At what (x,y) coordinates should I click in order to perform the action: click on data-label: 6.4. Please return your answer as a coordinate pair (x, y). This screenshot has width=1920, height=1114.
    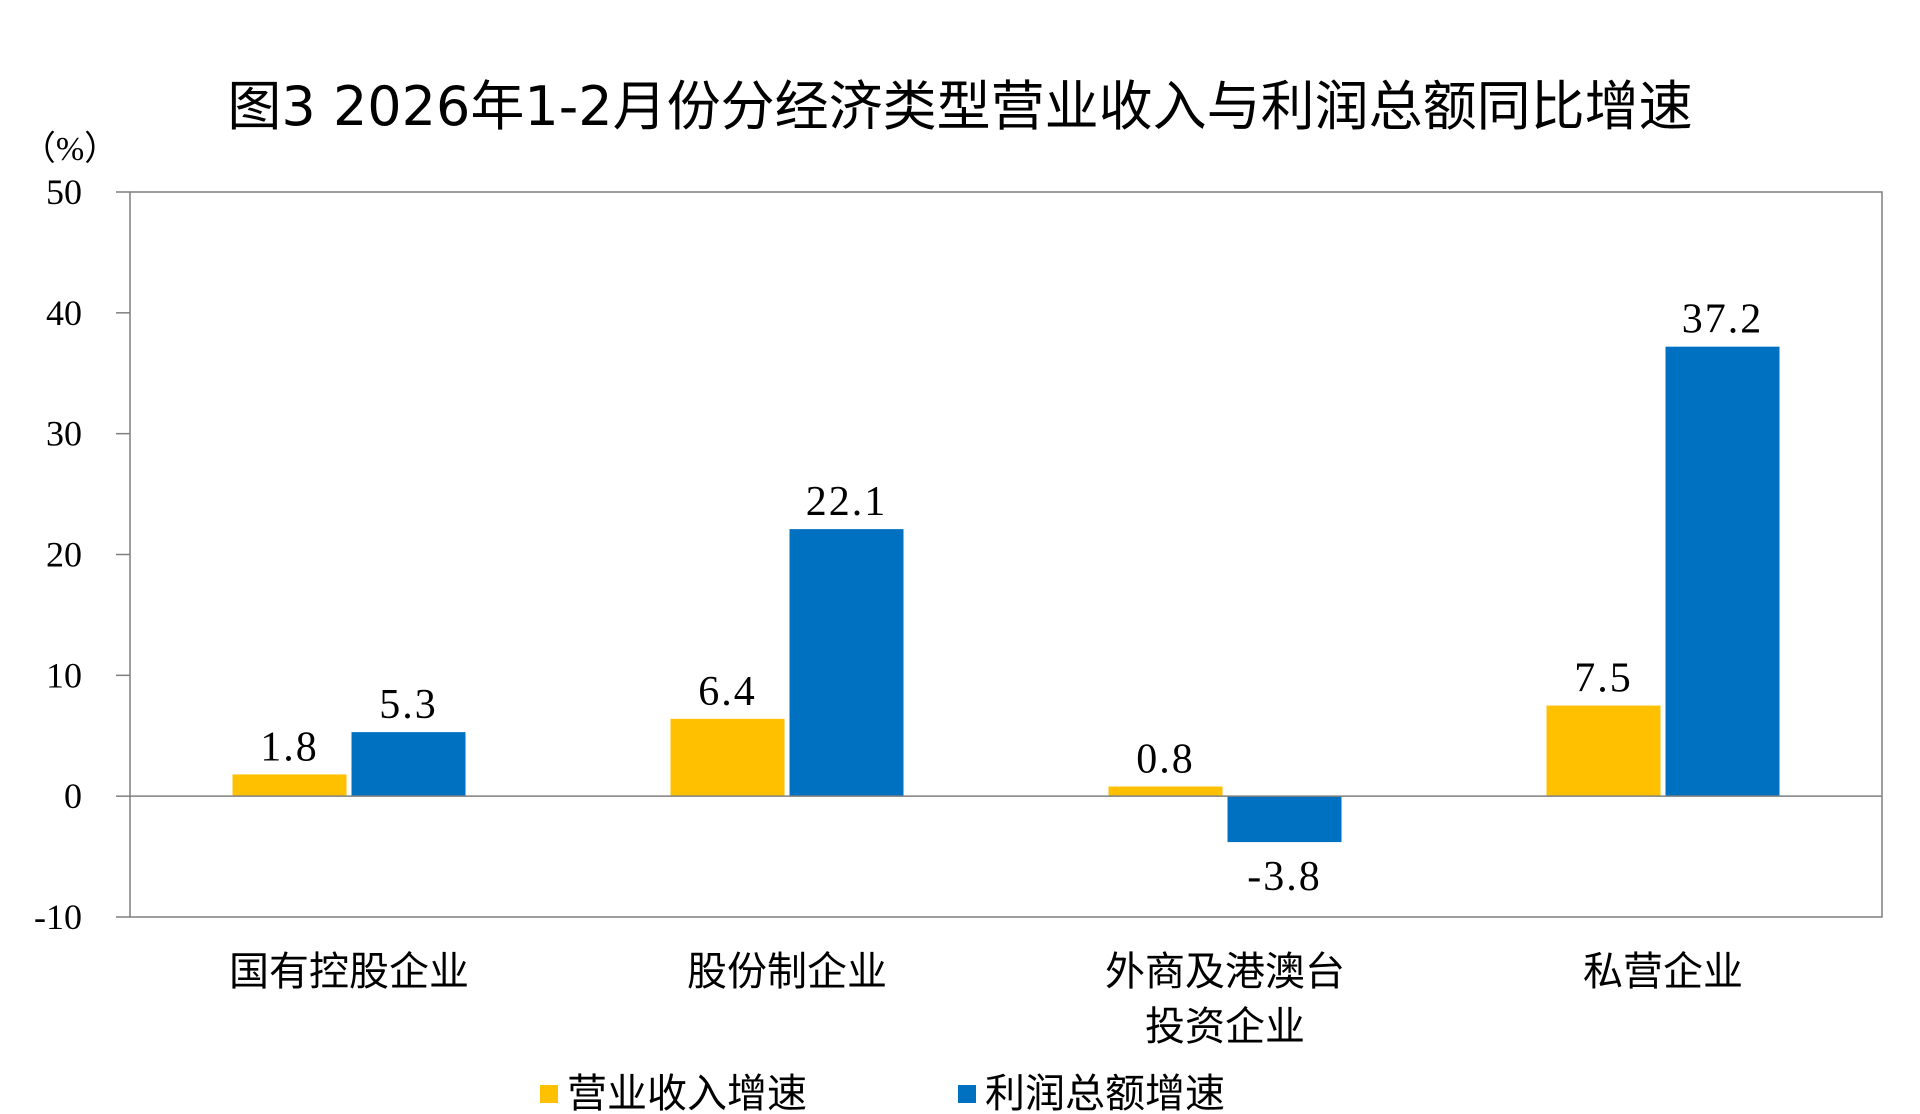
    Looking at the image, I should click on (727, 692).